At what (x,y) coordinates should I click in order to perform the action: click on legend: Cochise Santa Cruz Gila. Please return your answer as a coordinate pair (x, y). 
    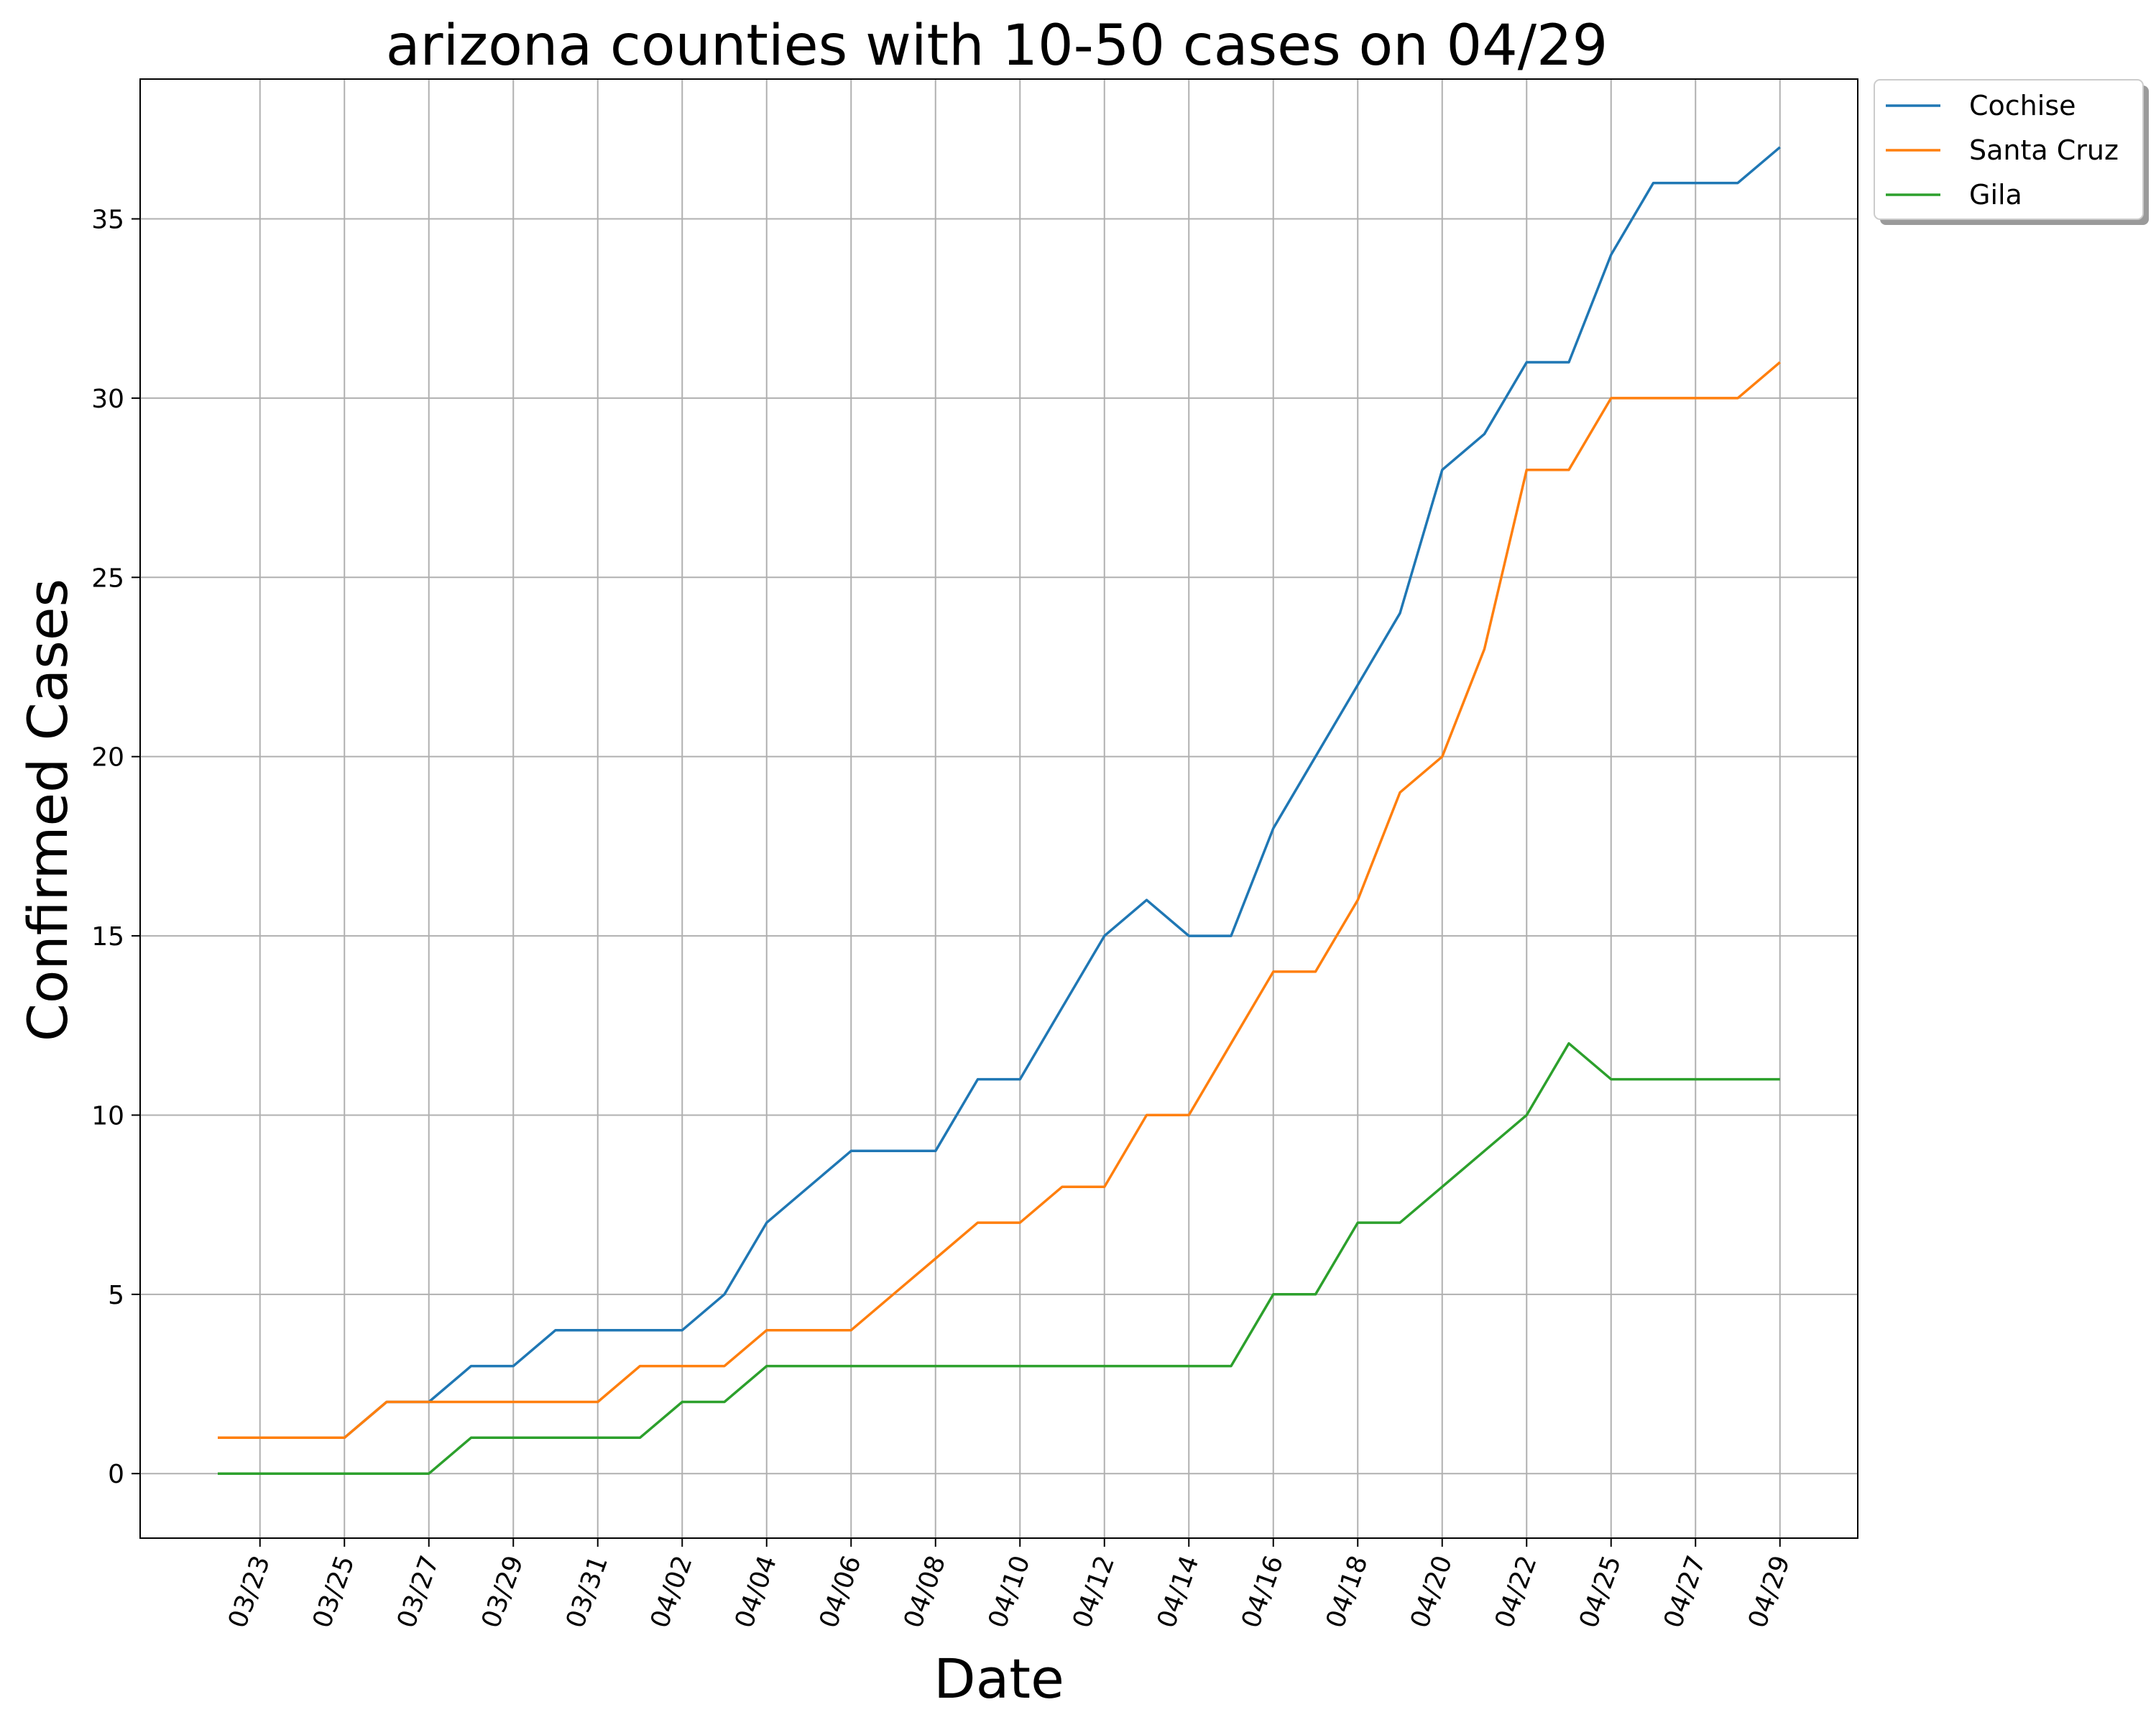
    Looking at the image, I should click on (2011, 152).